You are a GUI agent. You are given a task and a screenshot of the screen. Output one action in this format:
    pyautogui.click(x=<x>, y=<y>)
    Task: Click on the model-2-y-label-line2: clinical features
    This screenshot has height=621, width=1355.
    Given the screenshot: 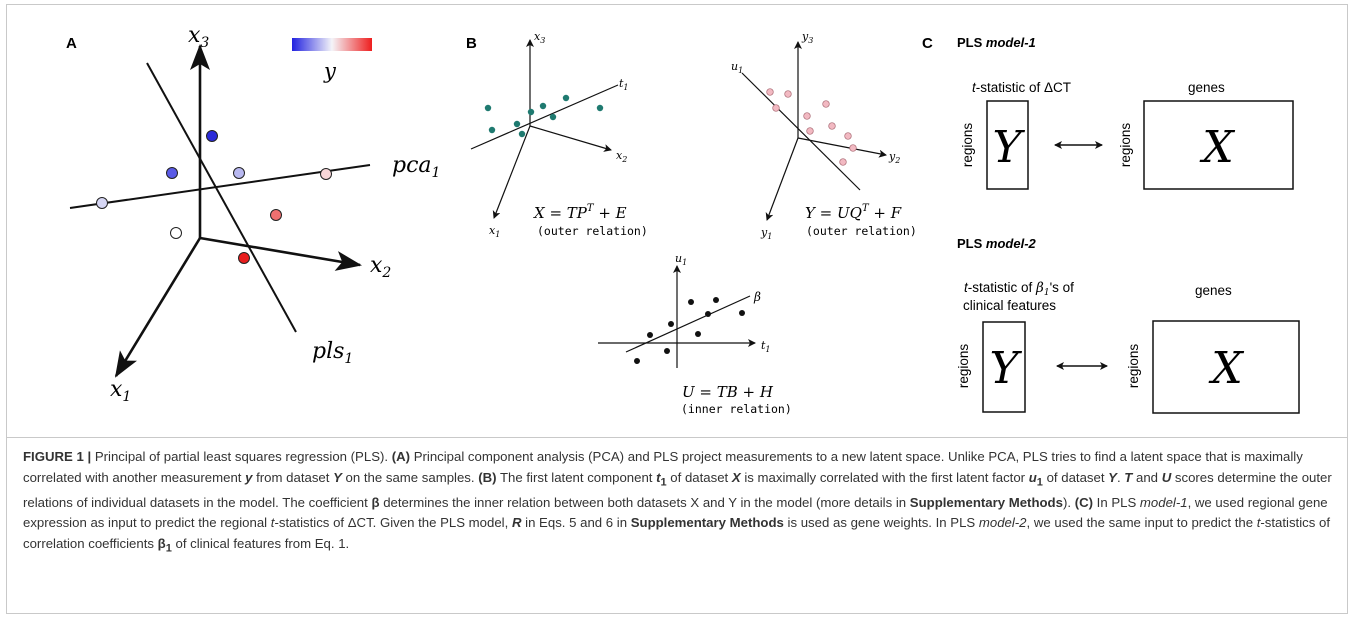 What is the action you would take?
    pyautogui.click(x=1009, y=305)
    